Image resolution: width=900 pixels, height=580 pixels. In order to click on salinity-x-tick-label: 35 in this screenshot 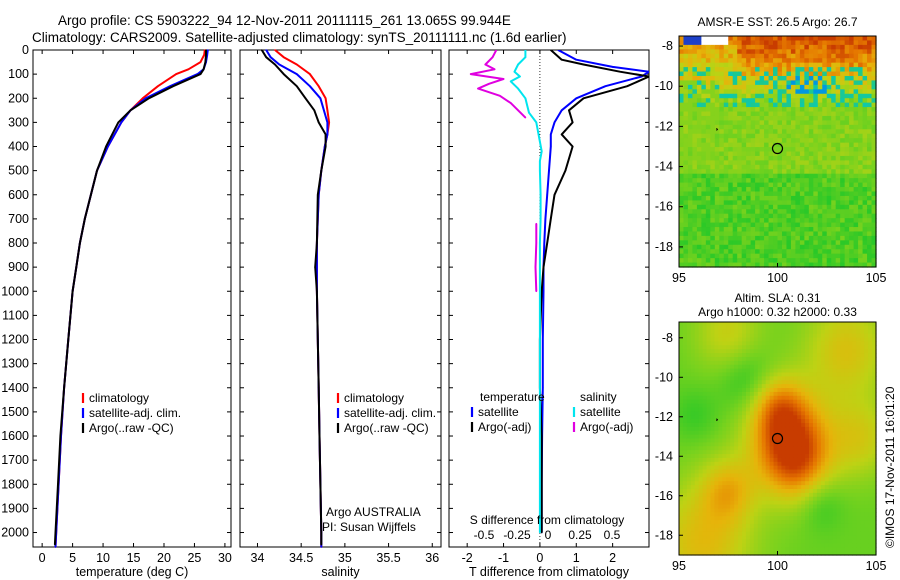, I will do `click(345, 558)`.